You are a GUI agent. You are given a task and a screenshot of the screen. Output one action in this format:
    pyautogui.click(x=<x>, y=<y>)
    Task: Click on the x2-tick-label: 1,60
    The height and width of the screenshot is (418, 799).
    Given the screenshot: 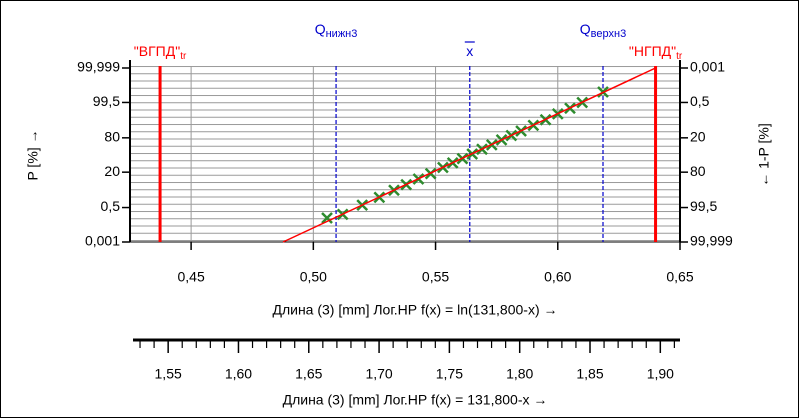 What is the action you would take?
    pyautogui.click(x=238, y=374)
    